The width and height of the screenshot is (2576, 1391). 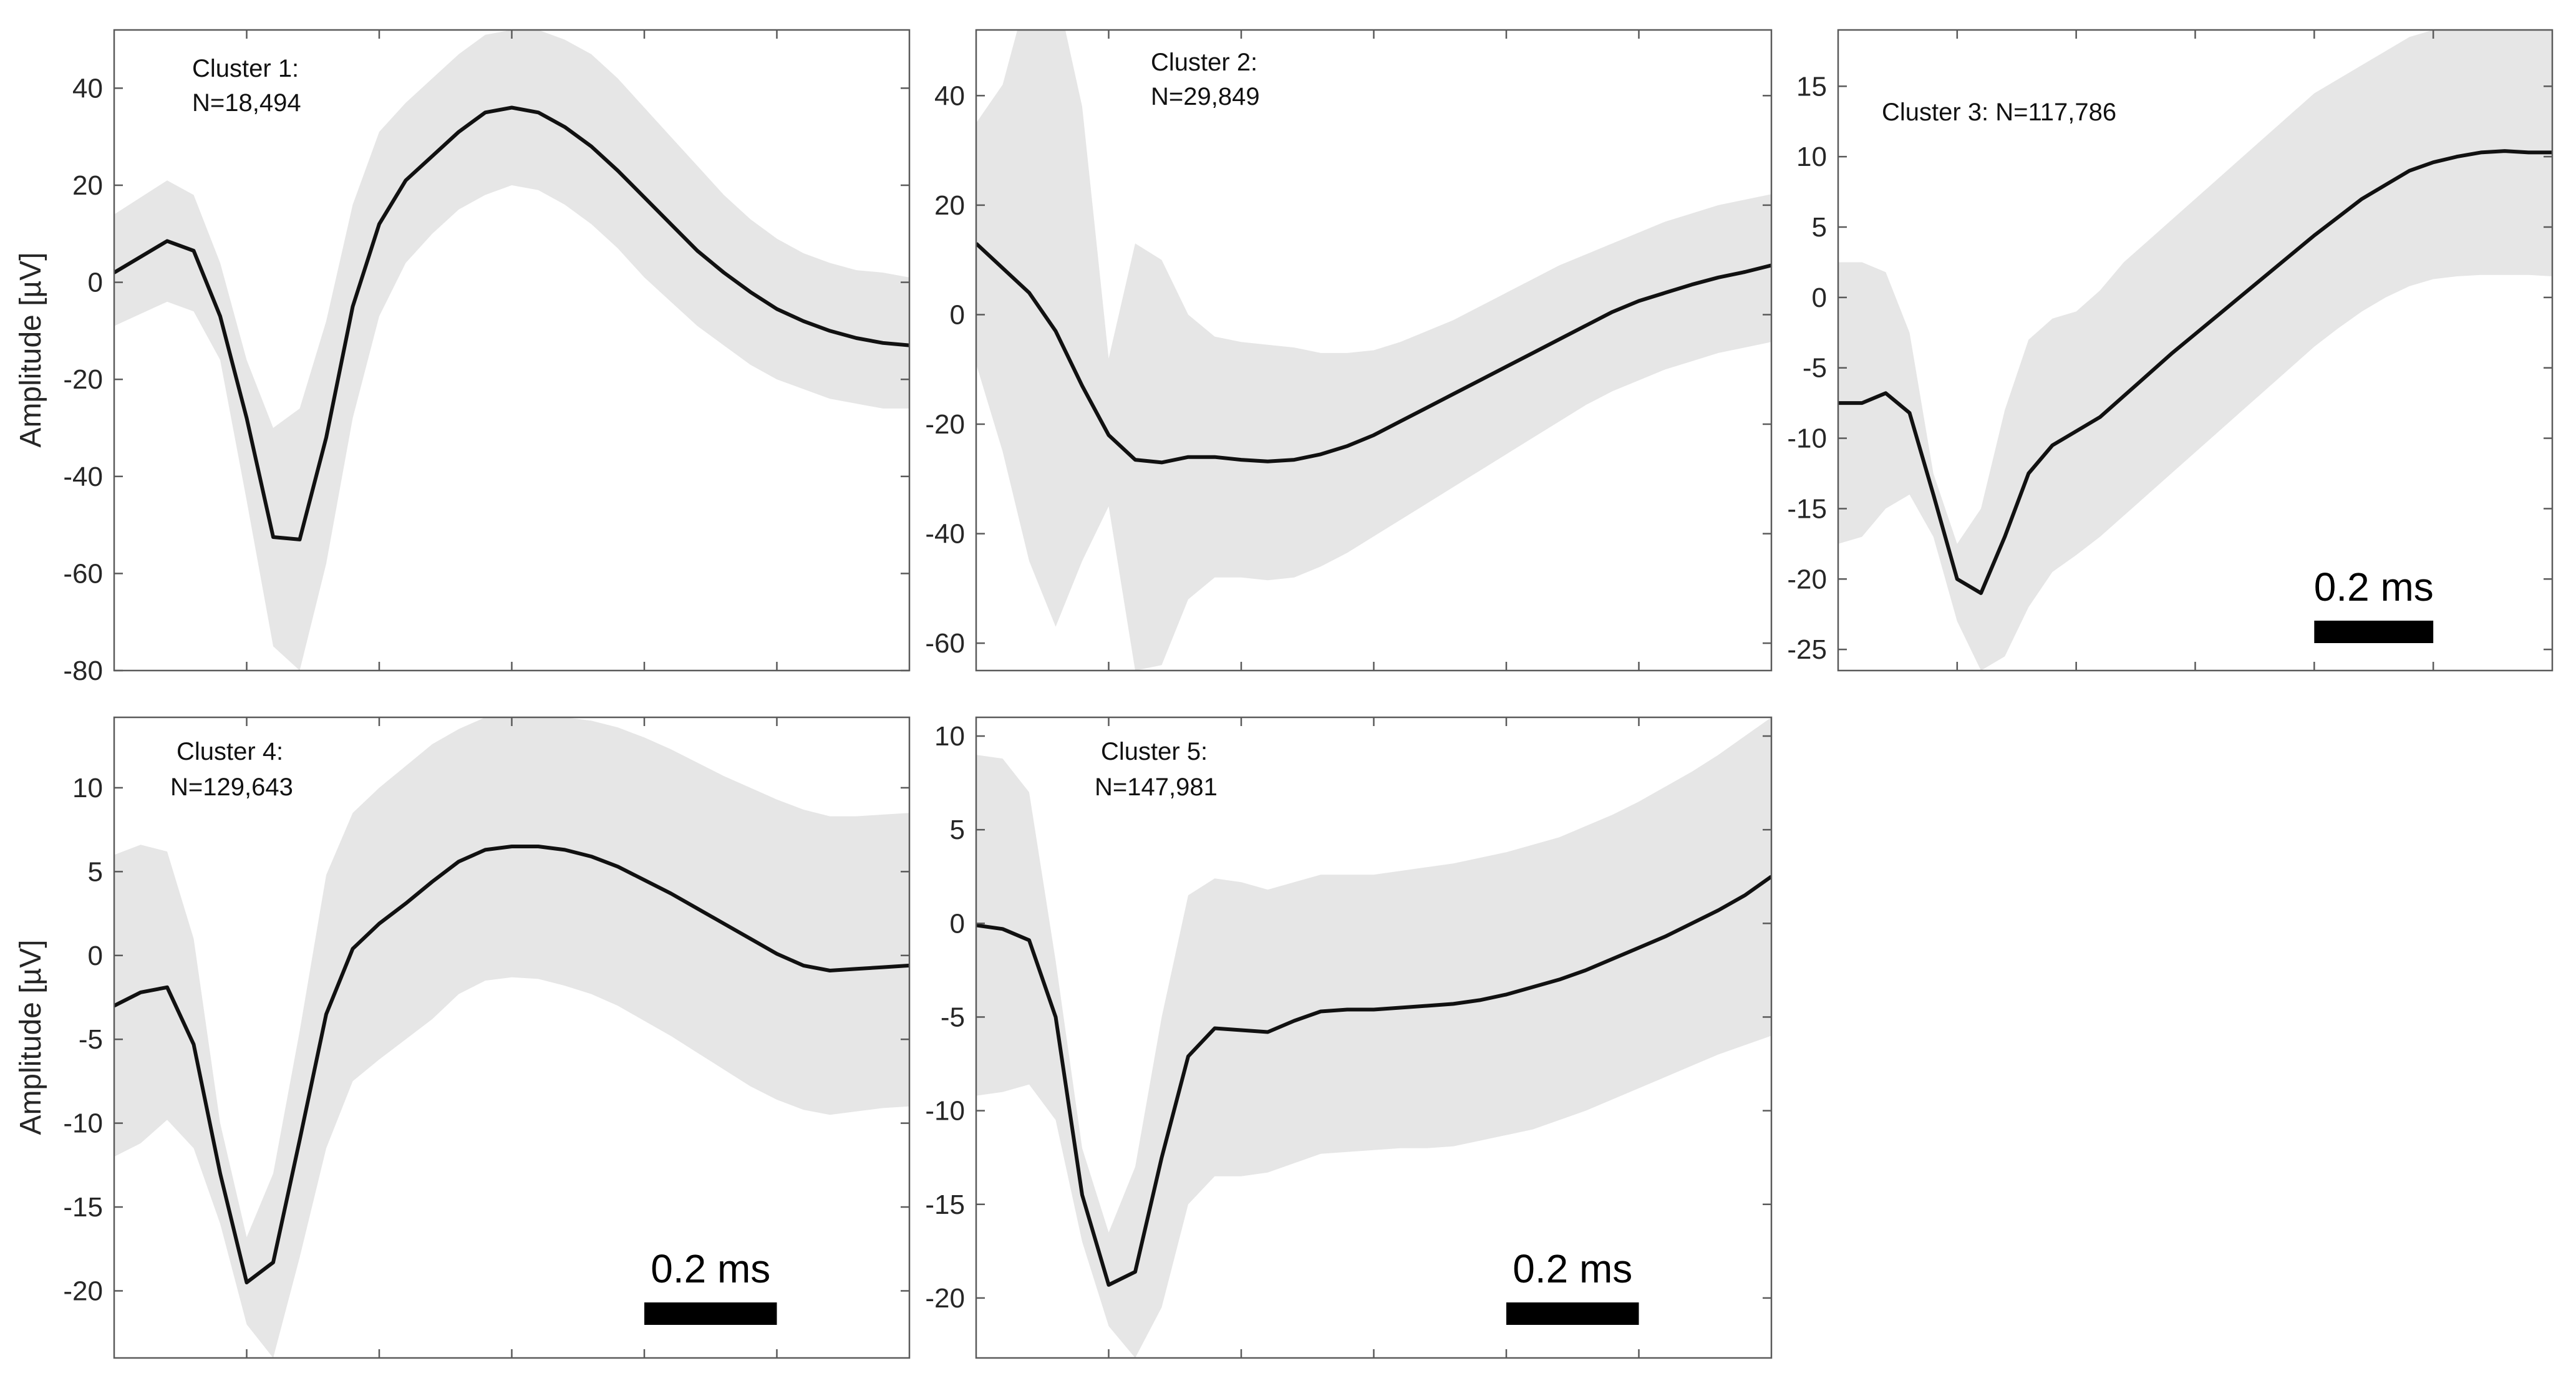 I want to click on cluster-annotation: Cluster 2:, so click(x=1204, y=62).